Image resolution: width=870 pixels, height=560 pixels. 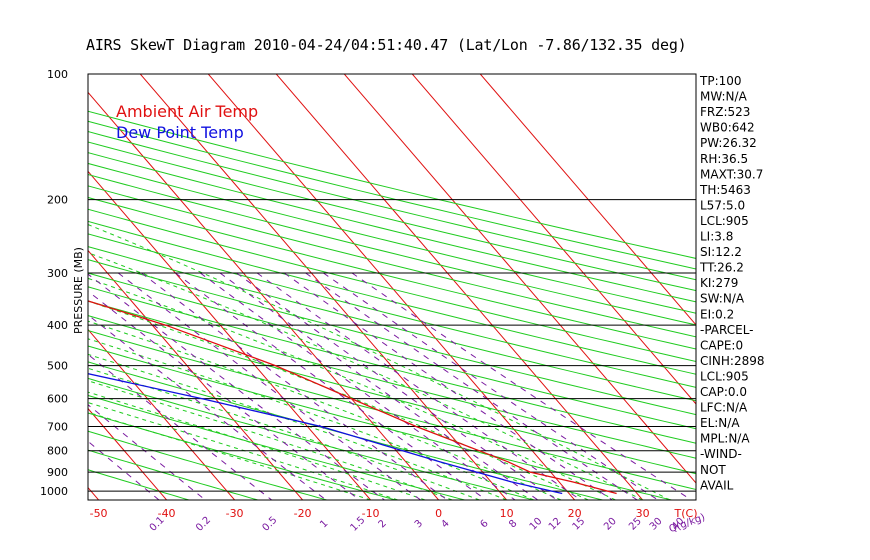 What do you see at coordinates (575, 513) in the screenshot?
I see `bottom-temp-tick-label: 20` at bounding box center [575, 513].